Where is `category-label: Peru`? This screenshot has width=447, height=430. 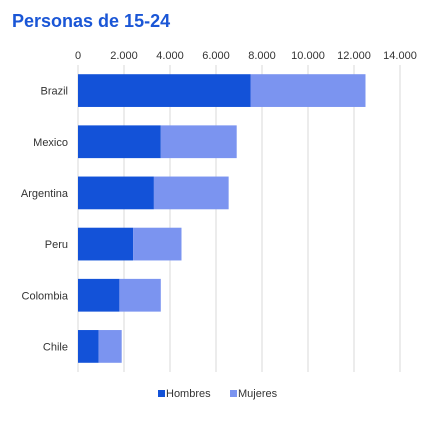
category-label: Peru is located at coordinates (56, 245).